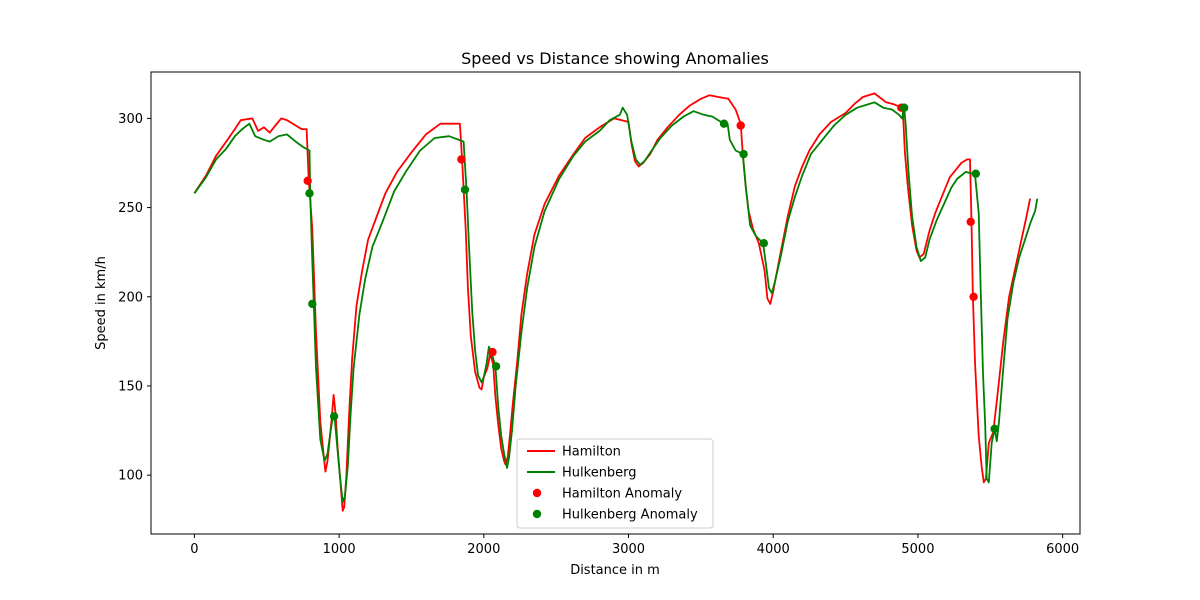 Image resolution: width=1200 pixels, height=600 pixels. What do you see at coordinates (615, 58) in the screenshot?
I see `chart-title: Speed vs Distance showing Anomalies` at bounding box center [615, 58].